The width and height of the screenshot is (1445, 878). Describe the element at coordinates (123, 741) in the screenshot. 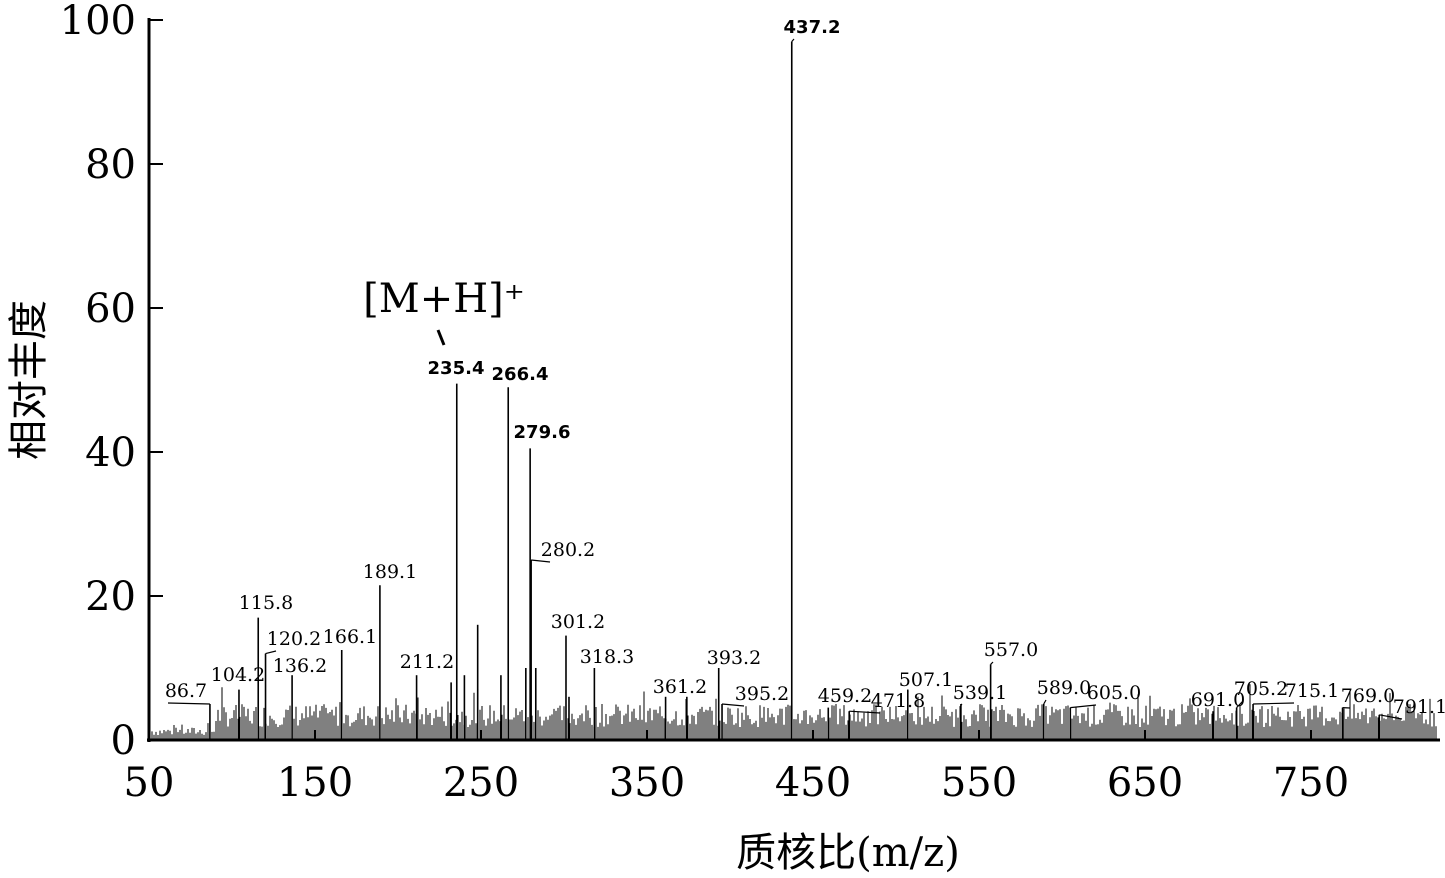

I see `y-tick-label: 0` at that location.